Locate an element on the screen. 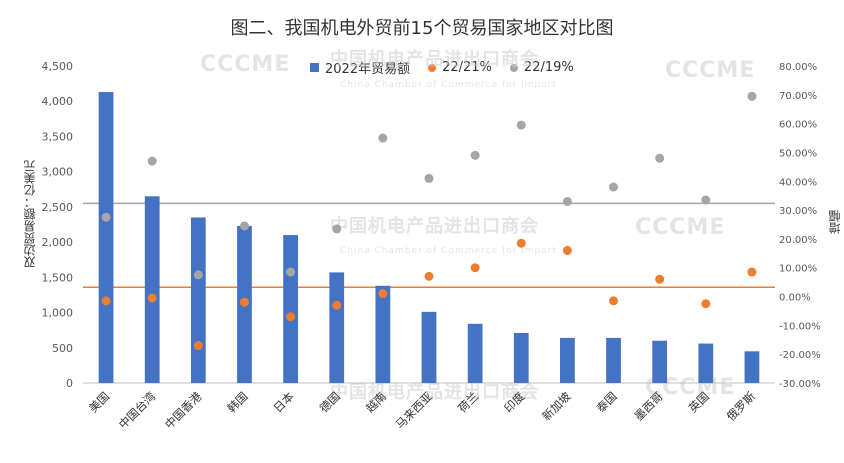  x-tick-label: 墨西哥 is located at coordinates (648, 406).